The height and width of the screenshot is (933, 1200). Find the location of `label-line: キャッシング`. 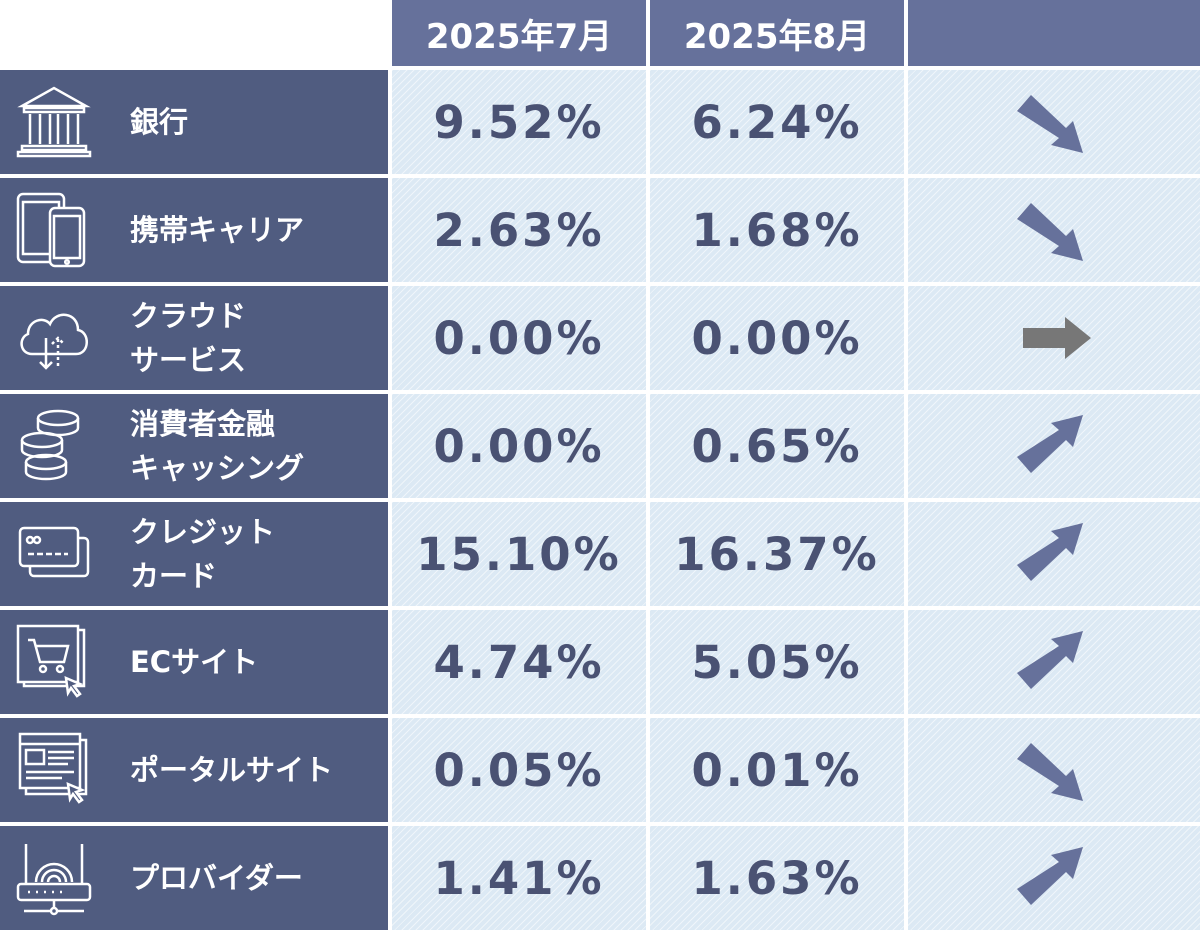

label-line: キャッシング is located at coordinates (217, 468).